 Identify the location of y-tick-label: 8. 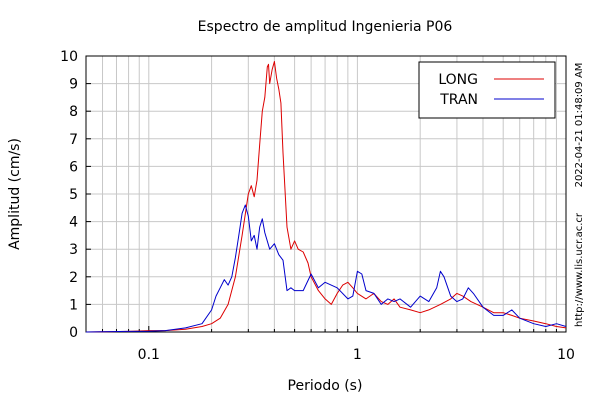
(73, 112).